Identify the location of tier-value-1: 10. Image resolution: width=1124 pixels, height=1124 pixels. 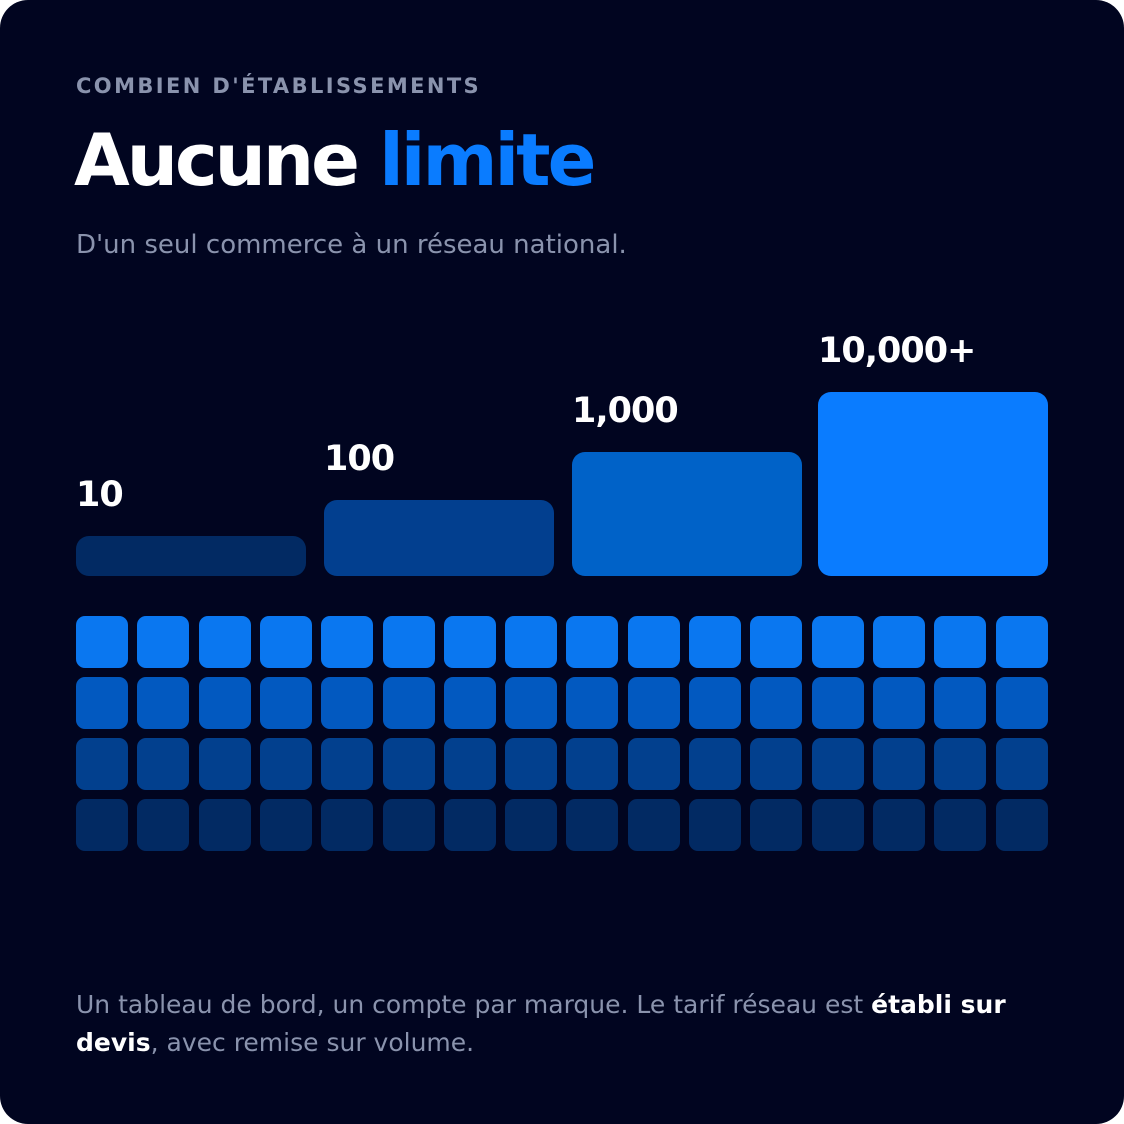
(100, 495).